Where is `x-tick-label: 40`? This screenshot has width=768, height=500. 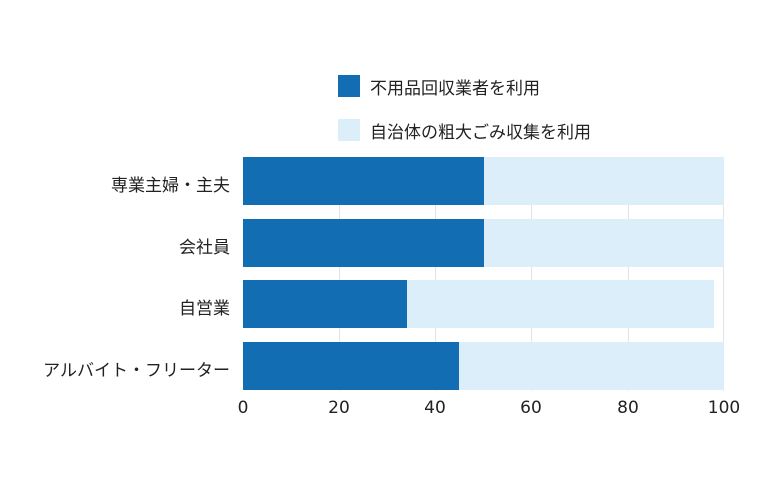 x-tick-label: 40 is located at coordinates (435, 408).